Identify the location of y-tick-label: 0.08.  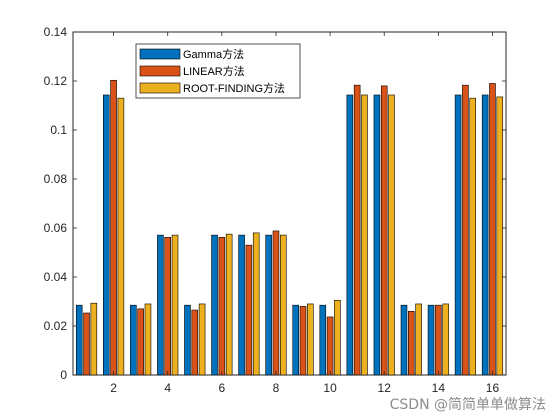
(56, 179).